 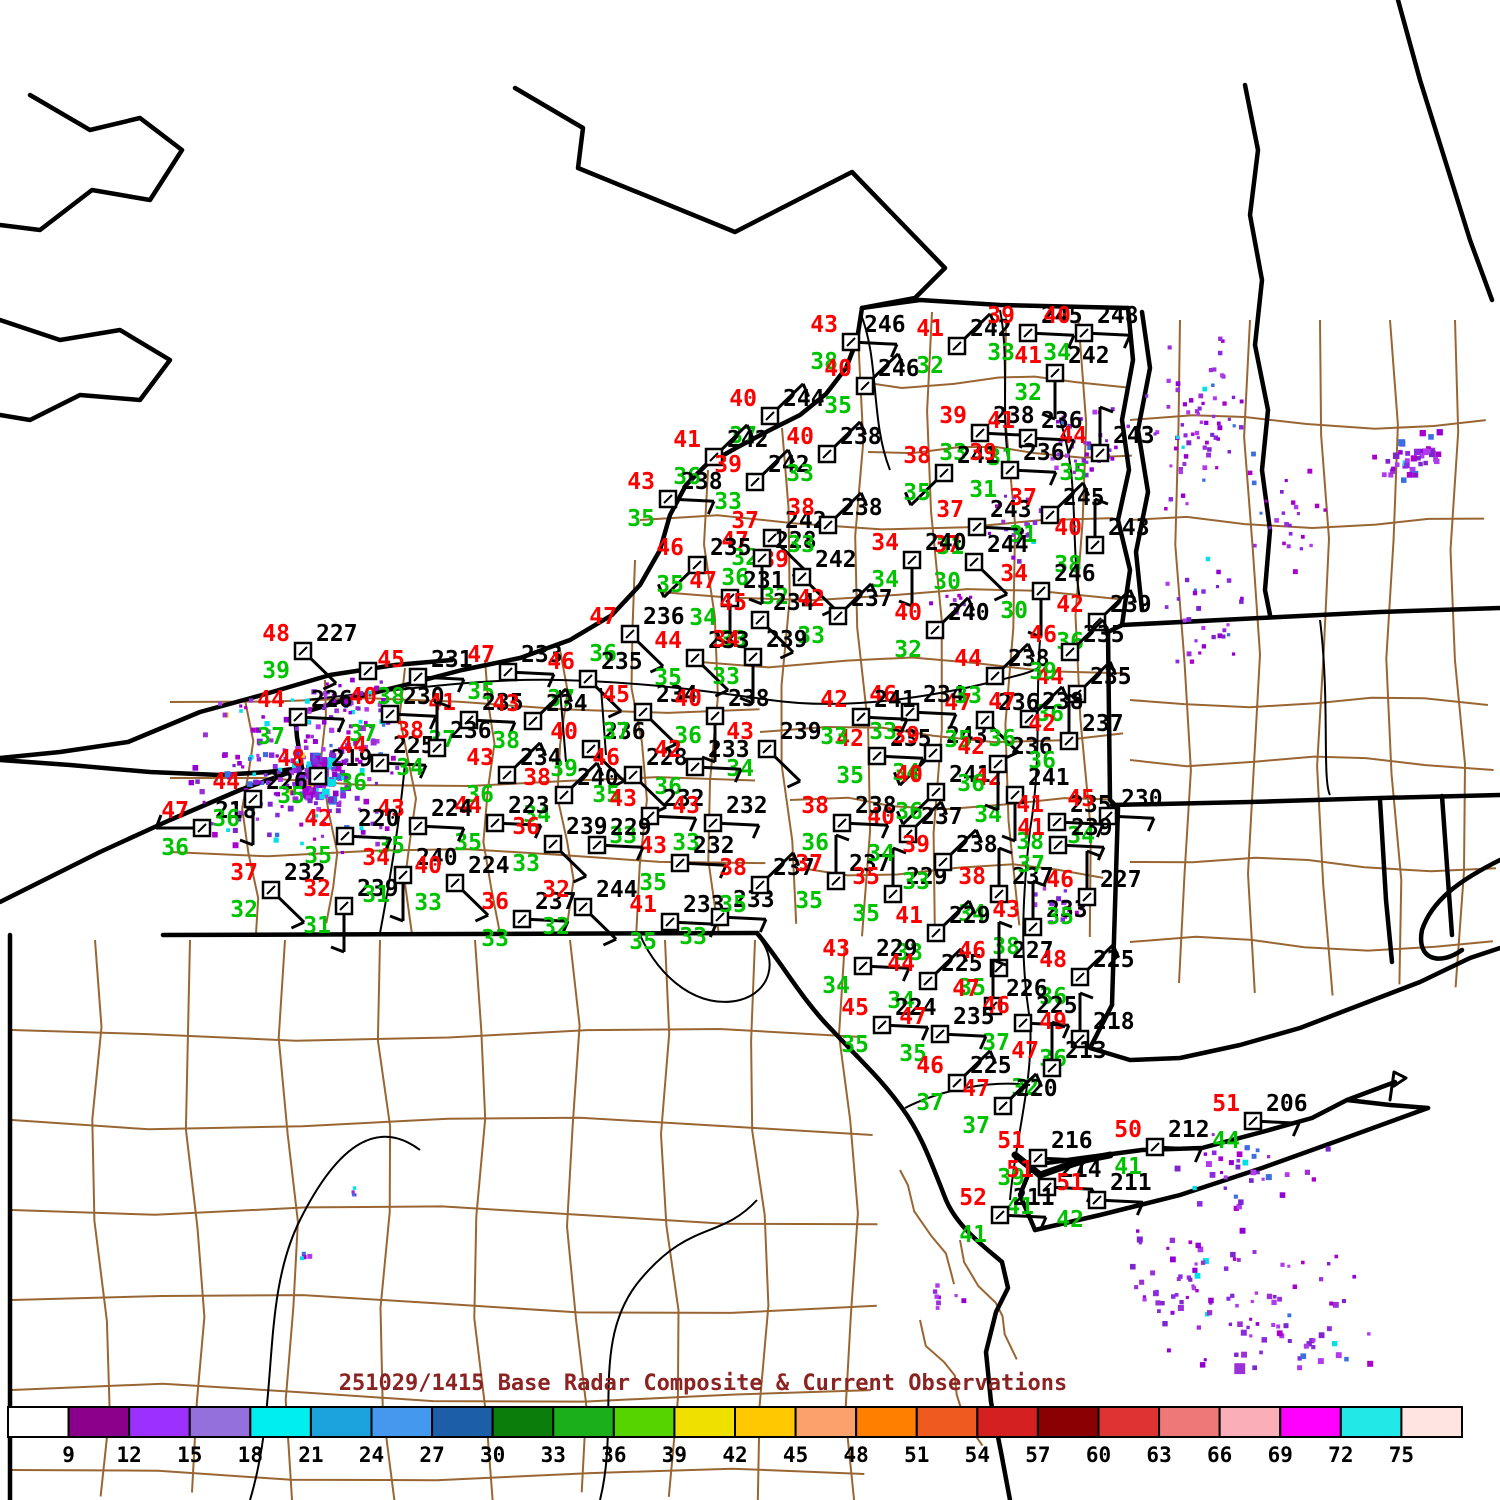 What do you see at coordinates (862, 508) in the screenshot?
I see `station-pressure: 238` at bounding box center [862, 508].